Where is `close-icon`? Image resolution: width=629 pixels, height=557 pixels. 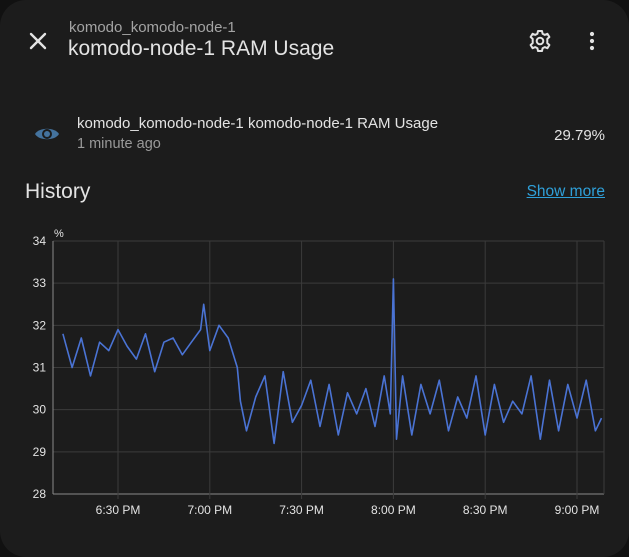 close-icon is located at coordinates (38, 41).